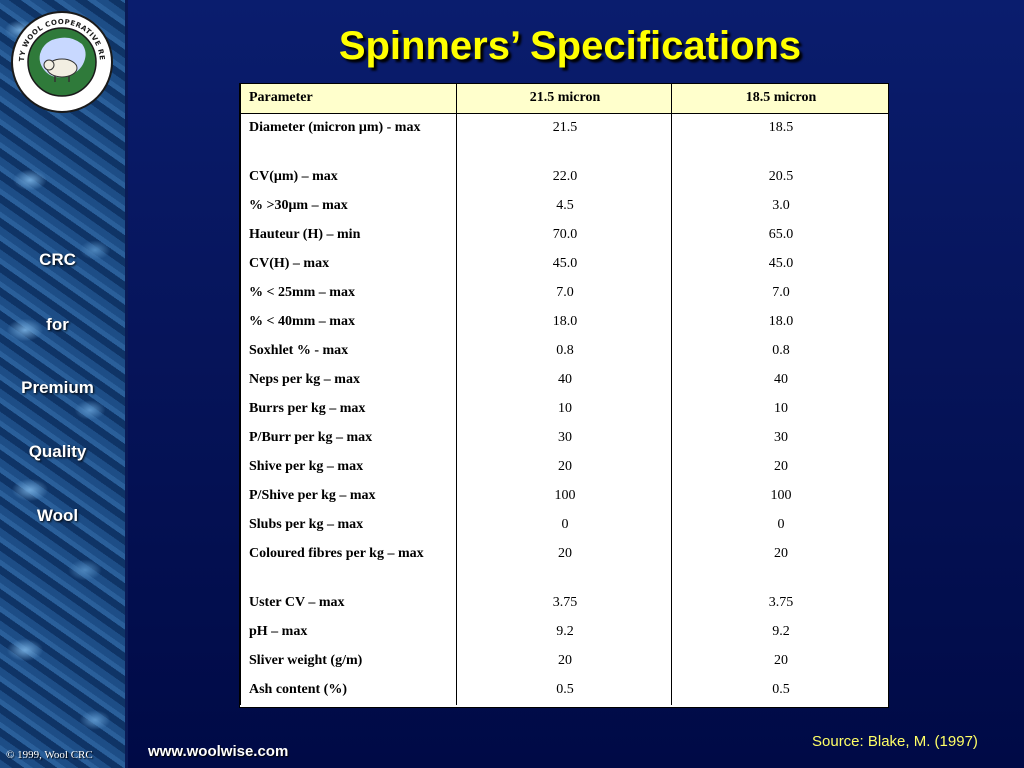 This screenshot has width=1024, height=768. I want to click on row-value-21-5: 0.5, so click(564, 690).